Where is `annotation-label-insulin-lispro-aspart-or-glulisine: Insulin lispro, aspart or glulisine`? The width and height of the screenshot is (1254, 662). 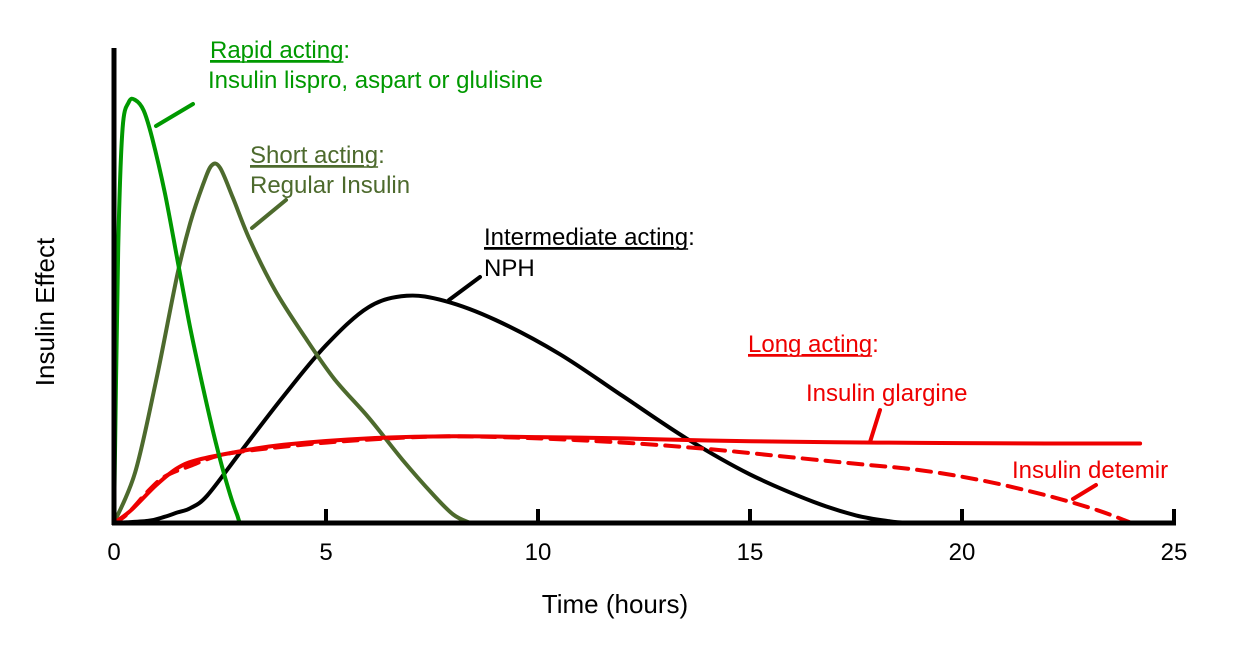 annotation-label-insulin-lispro-aspart-or-glulisine: Insulin lispro, aspart or glulisine is located at coordinates (375, 80).